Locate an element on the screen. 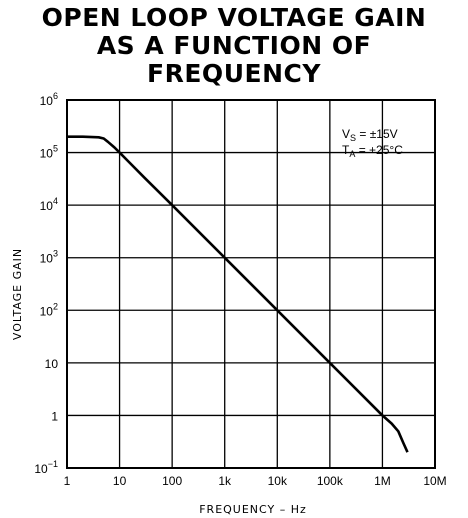 Image resolution: width=468 pixels, height=518 pixels. y-tick-label: 10 is located at coordinates (52, 364).